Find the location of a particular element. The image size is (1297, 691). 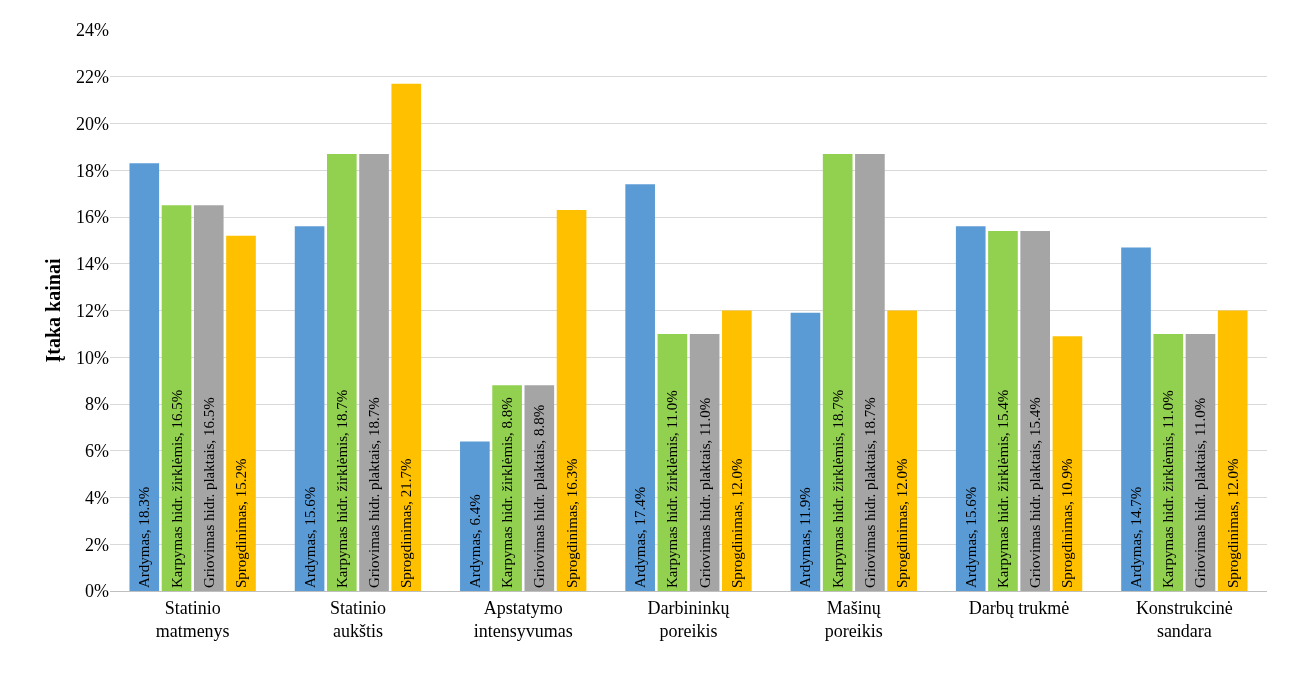

x-tick-label: Apstatymo intensyvumas is located at coordinates (523, 619).